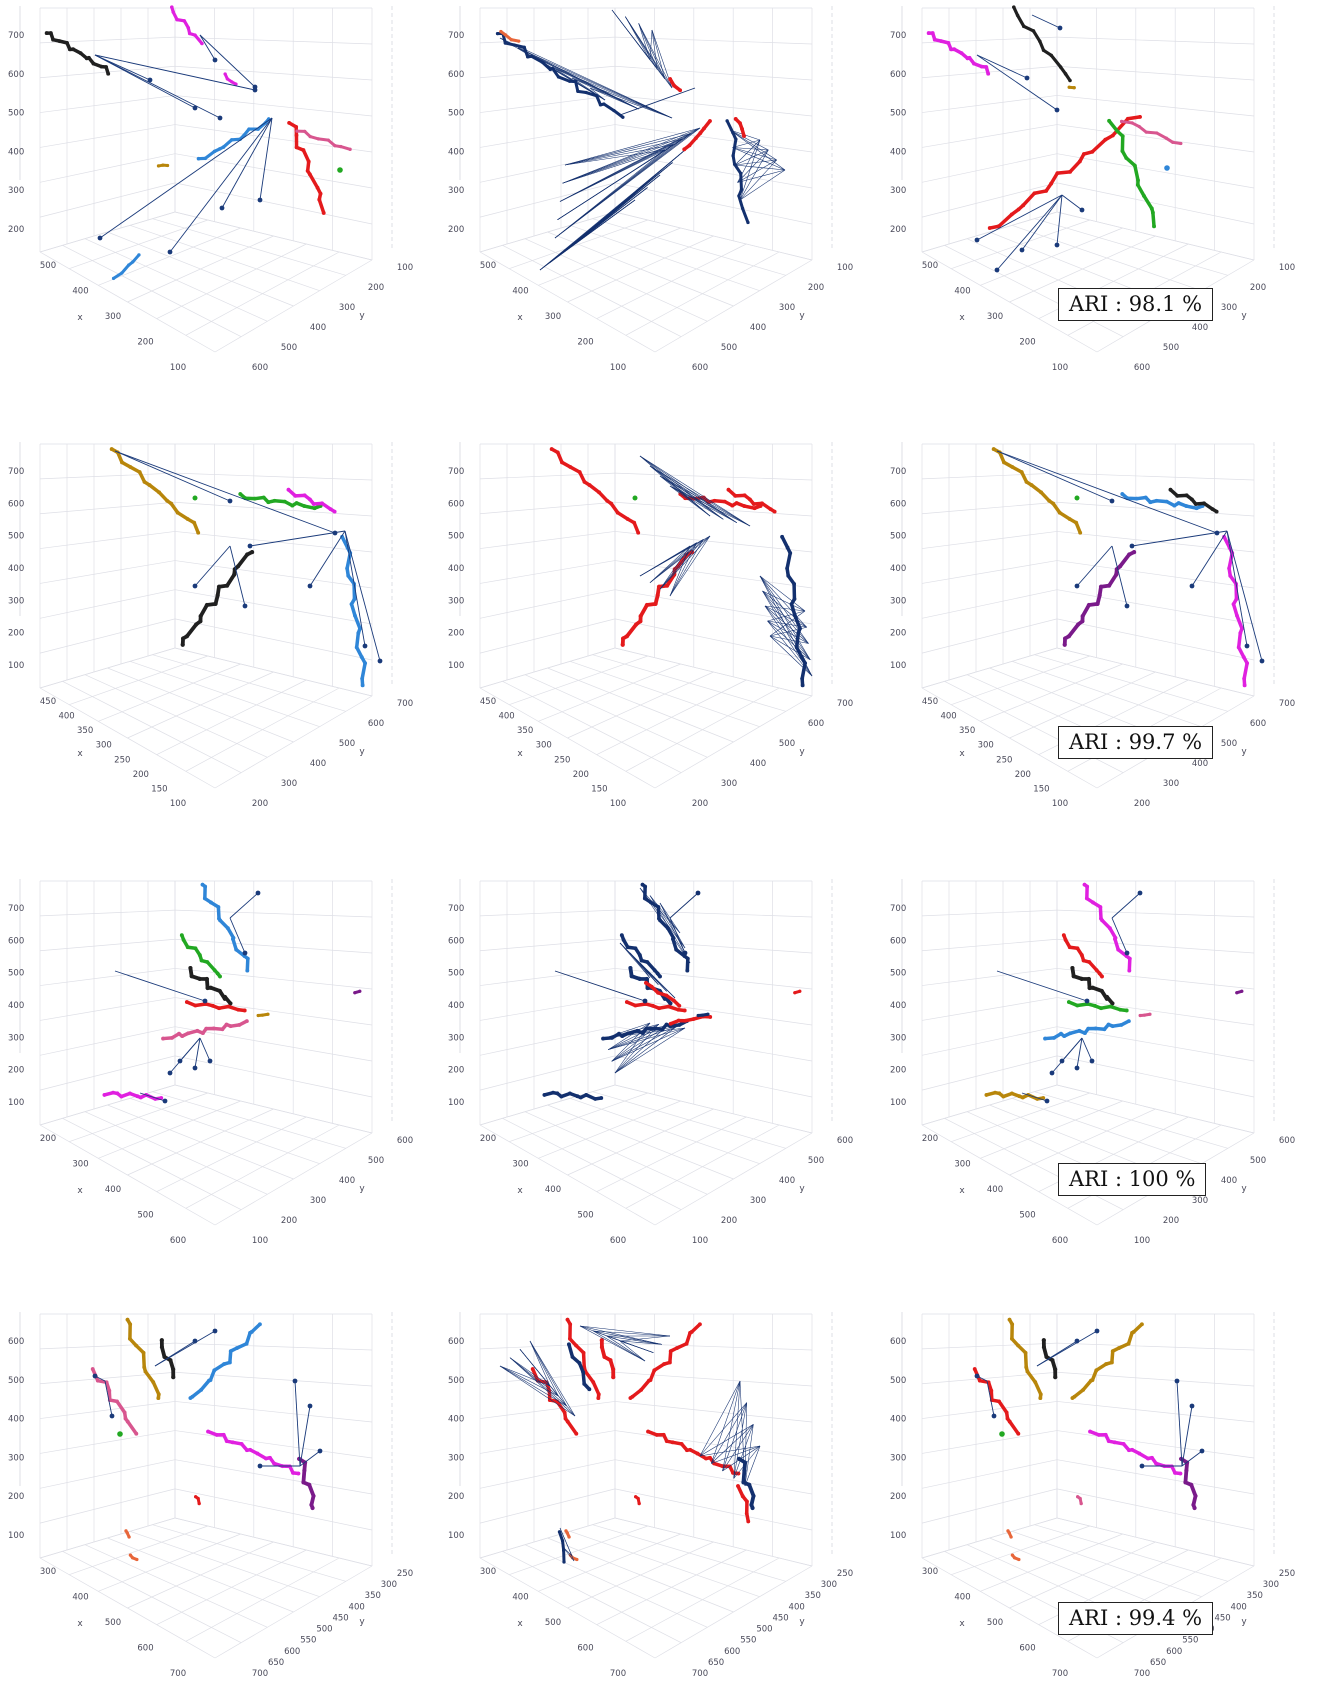 The width and height of the screenshot is (1330, 1688). What do you see at coordinates (544, 746) in the screenshot?
I see `x-tick-label: 300` at bounding box center [544, 746].